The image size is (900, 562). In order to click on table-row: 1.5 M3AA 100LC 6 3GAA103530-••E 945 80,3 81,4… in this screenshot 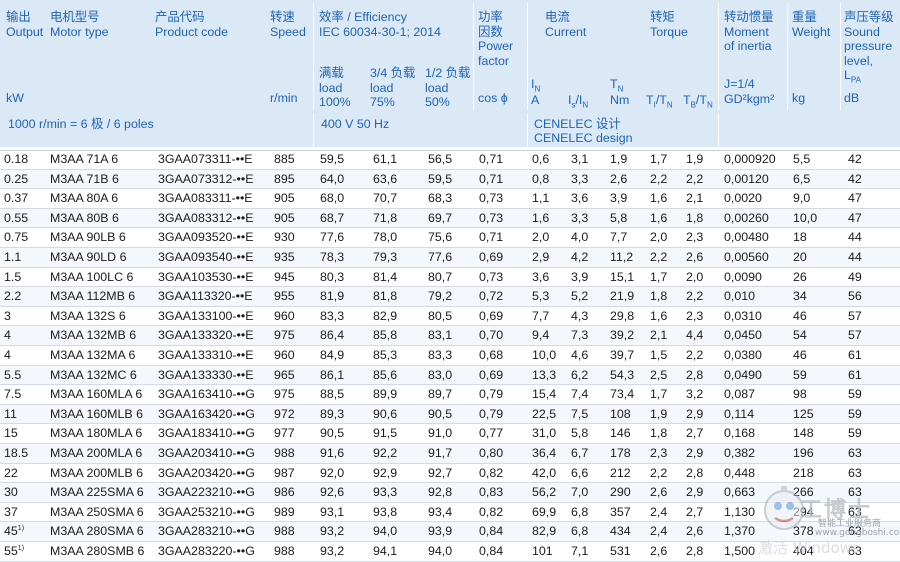, I will do `click(450, 278)`.